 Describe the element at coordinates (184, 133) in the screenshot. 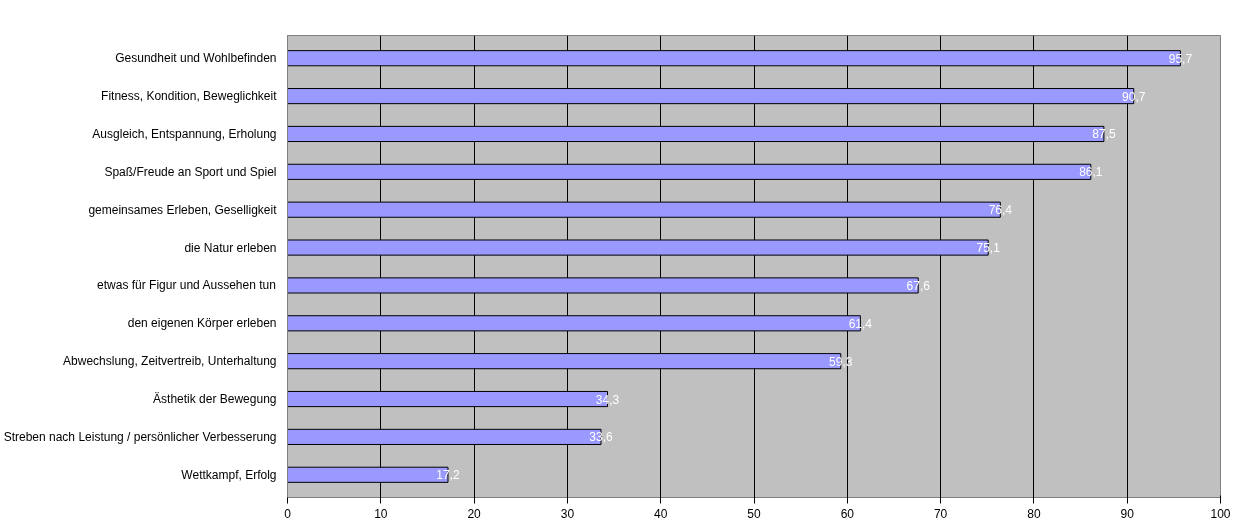

I see `y-tick-label: Ausgleich, Entspannung, Erholung` at that location.